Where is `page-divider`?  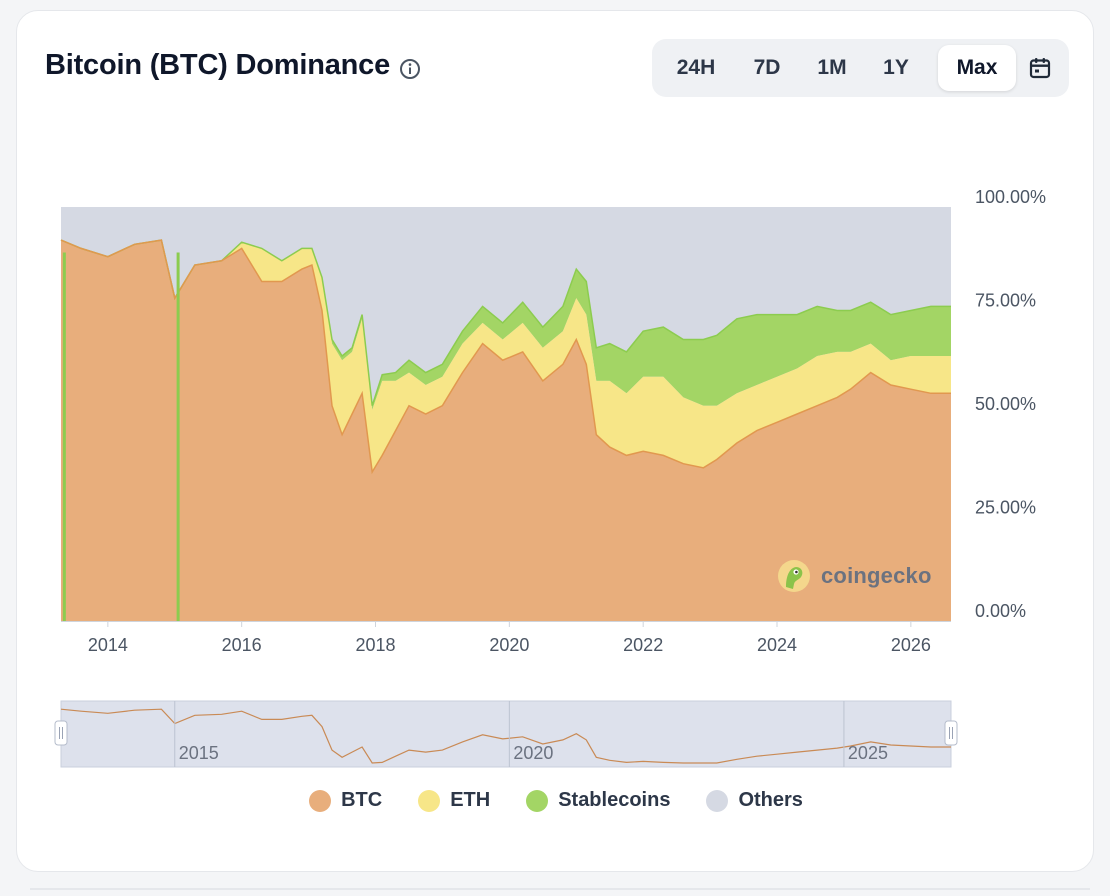
page-divider is located at coordinates (560, 889).